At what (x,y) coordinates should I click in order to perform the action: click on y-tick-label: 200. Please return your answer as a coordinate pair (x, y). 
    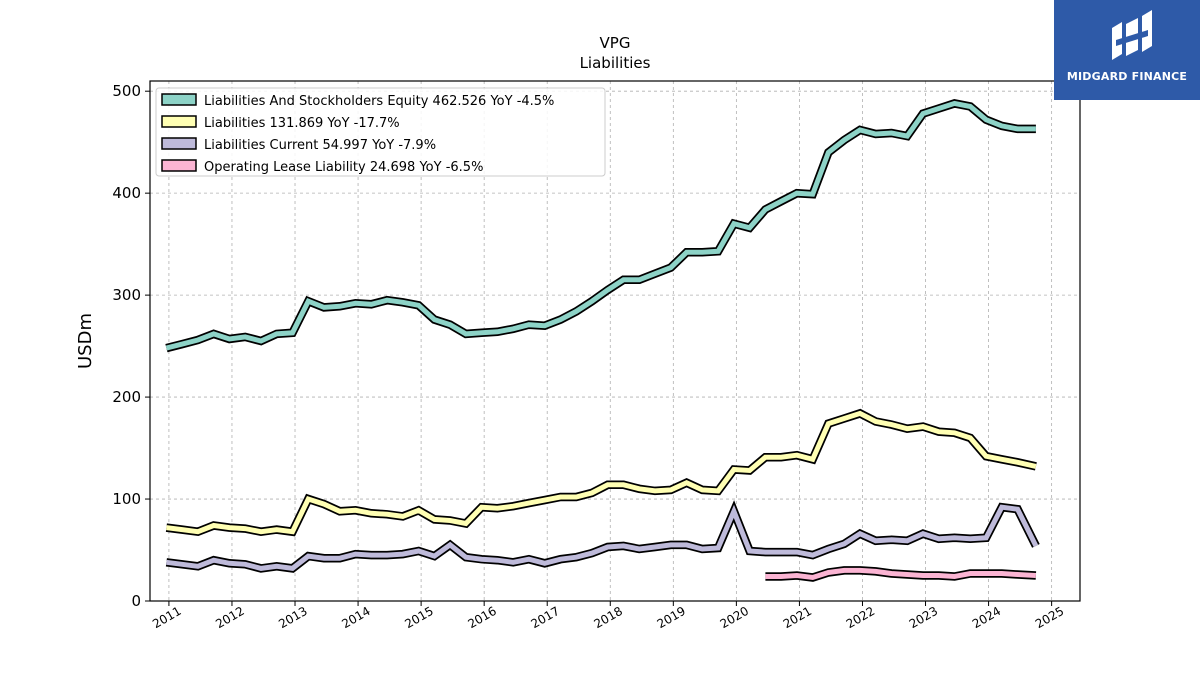
    Looking at the image, I should click on (126, 397).